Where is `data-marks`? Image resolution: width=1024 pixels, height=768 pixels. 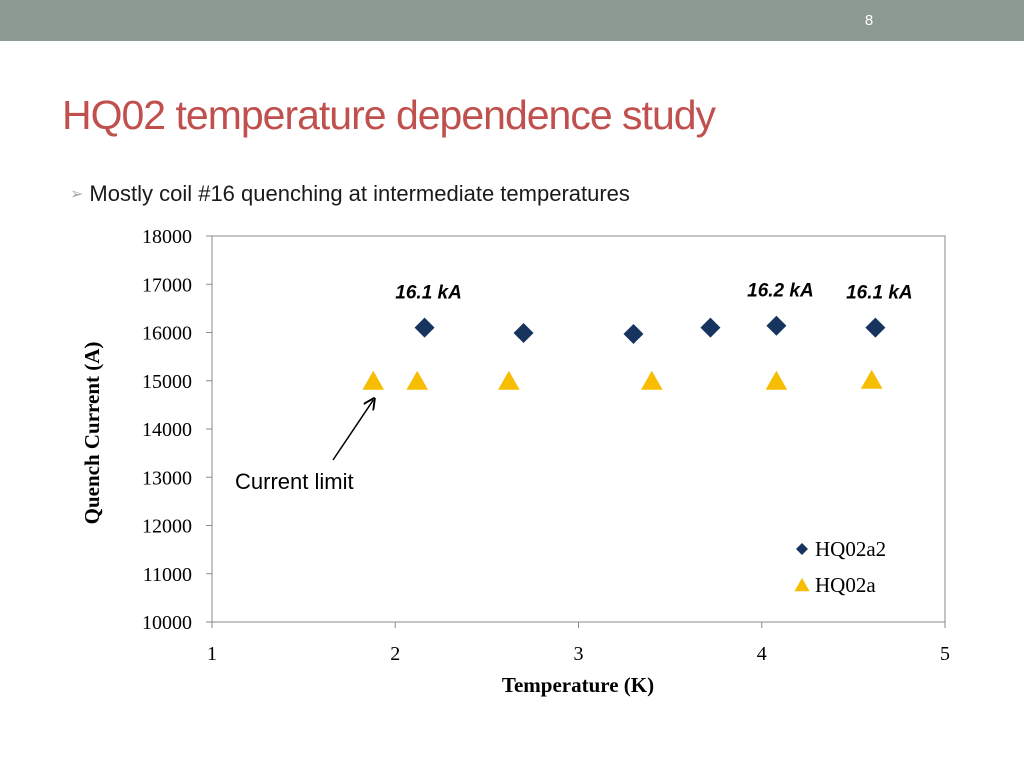 data-marks is located at coordinates (624, 352).